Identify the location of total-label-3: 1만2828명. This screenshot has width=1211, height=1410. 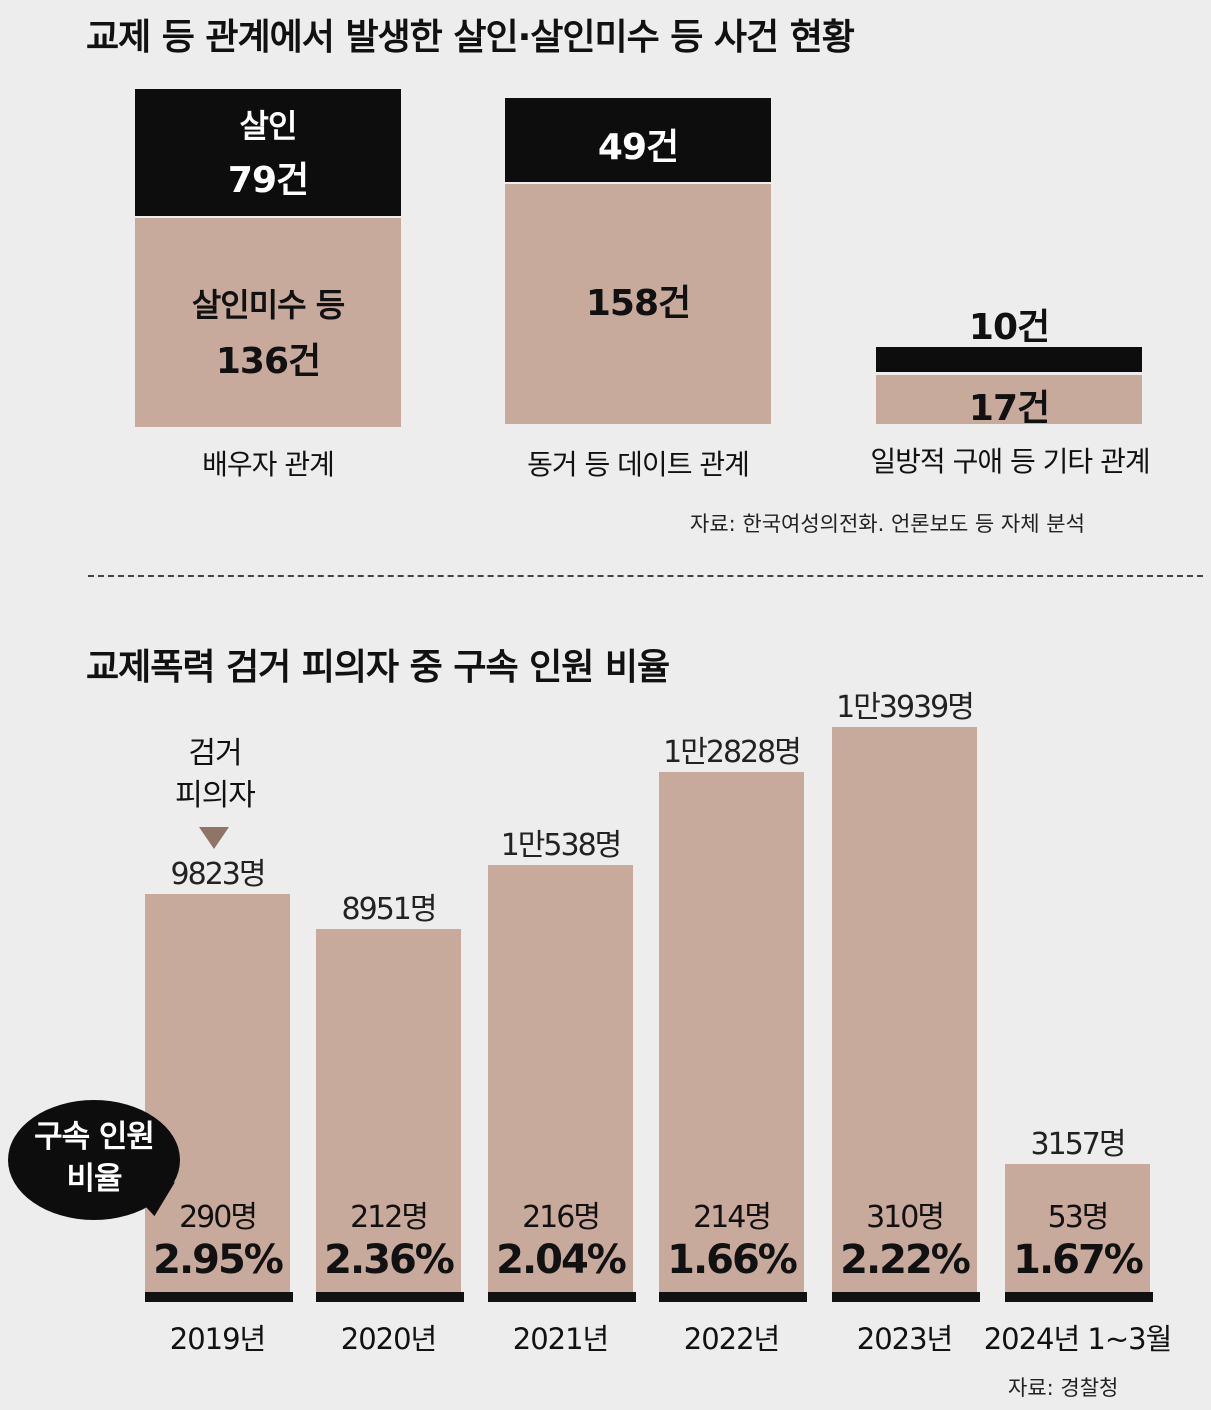
(732, 752).